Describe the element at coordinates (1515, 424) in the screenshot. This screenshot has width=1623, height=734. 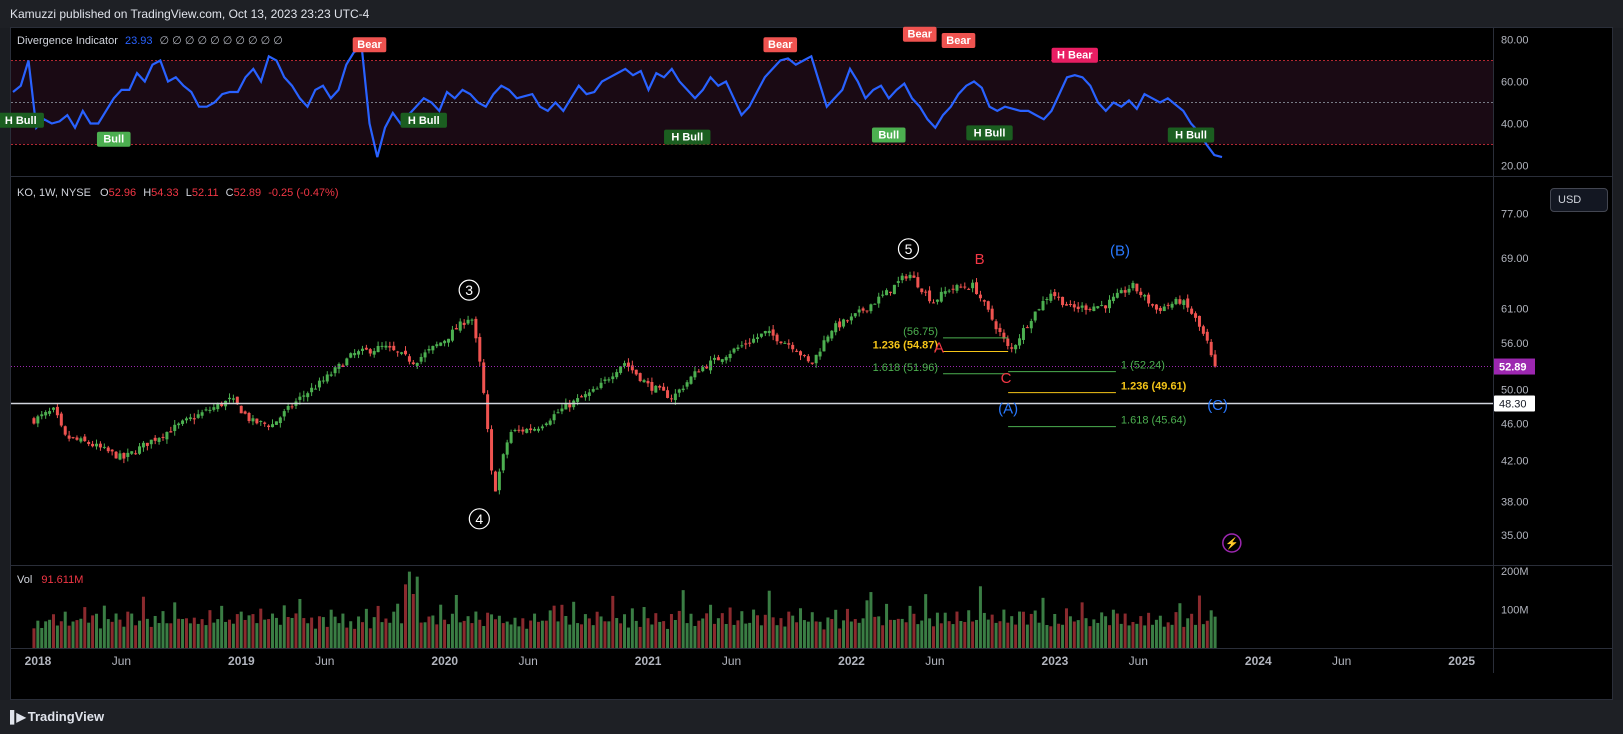
I see `price-axis-tick: 46.00` at that location.